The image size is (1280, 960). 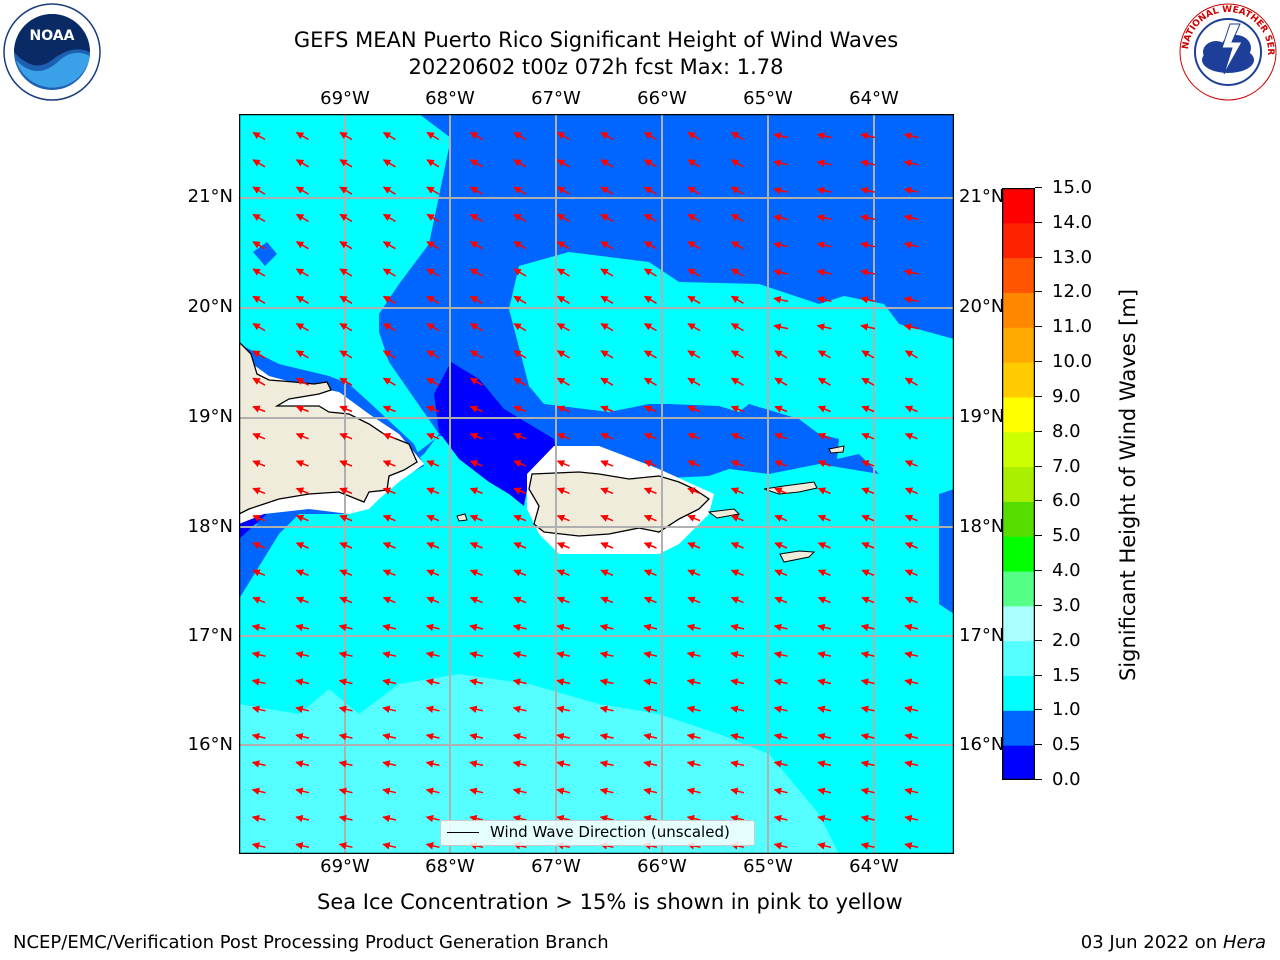 I want to click on legend-line-swatch, so click(x=463, y=832).